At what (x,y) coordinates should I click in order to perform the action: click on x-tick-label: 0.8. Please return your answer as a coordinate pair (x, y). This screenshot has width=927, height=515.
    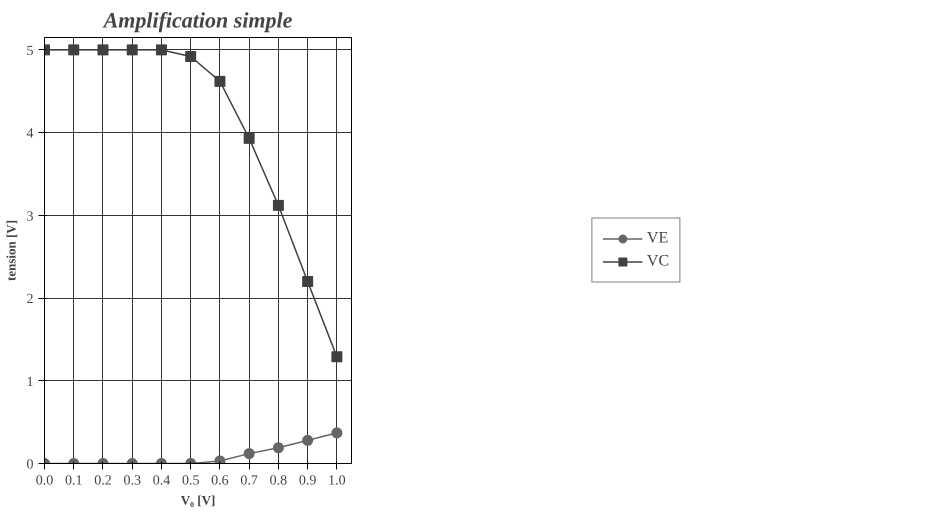
    Looking at the image, I should click on (279, 481).